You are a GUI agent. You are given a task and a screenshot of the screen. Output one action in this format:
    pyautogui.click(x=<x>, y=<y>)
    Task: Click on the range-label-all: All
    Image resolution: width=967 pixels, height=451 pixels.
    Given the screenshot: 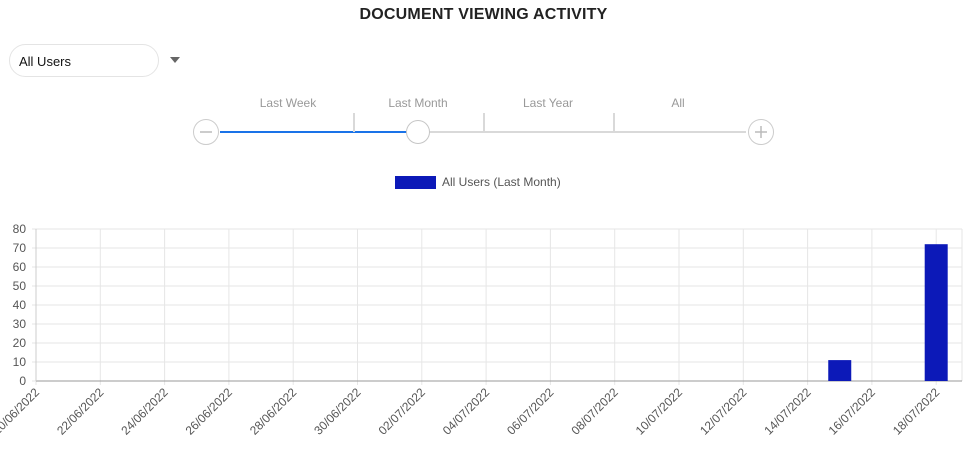 What is the action you would take?
    pyautogui.click(x=678, y=103)
    